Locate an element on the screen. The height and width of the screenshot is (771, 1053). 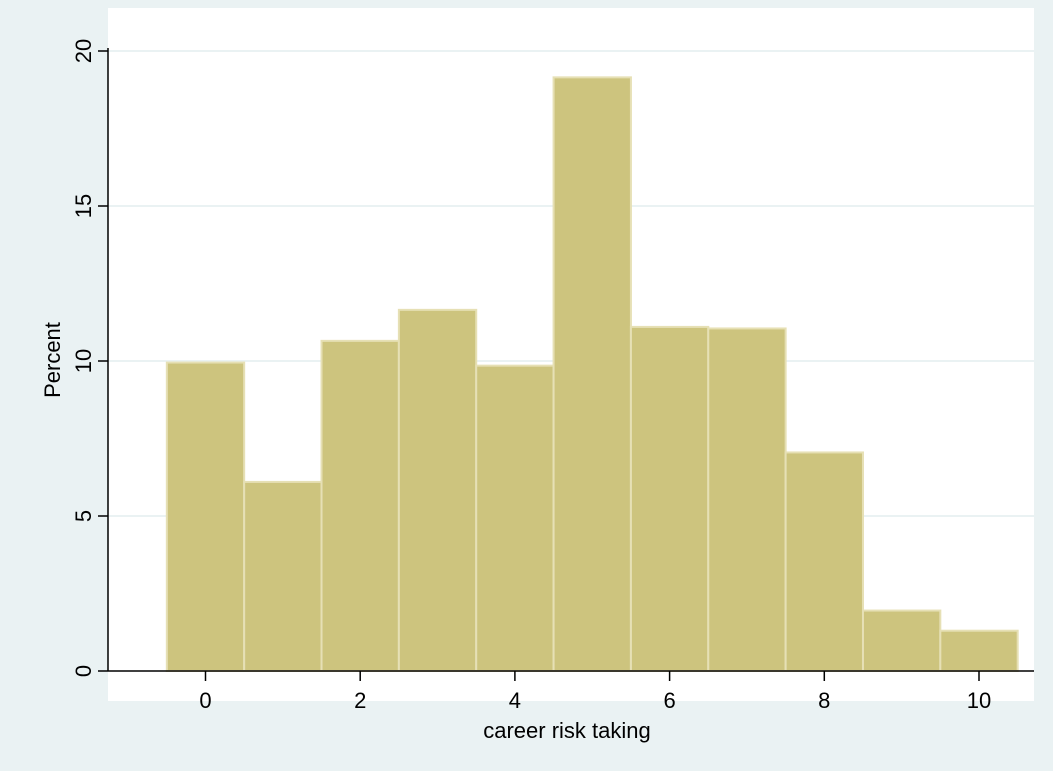
y-axis-title: Percent is located at coordinates (52, 360).